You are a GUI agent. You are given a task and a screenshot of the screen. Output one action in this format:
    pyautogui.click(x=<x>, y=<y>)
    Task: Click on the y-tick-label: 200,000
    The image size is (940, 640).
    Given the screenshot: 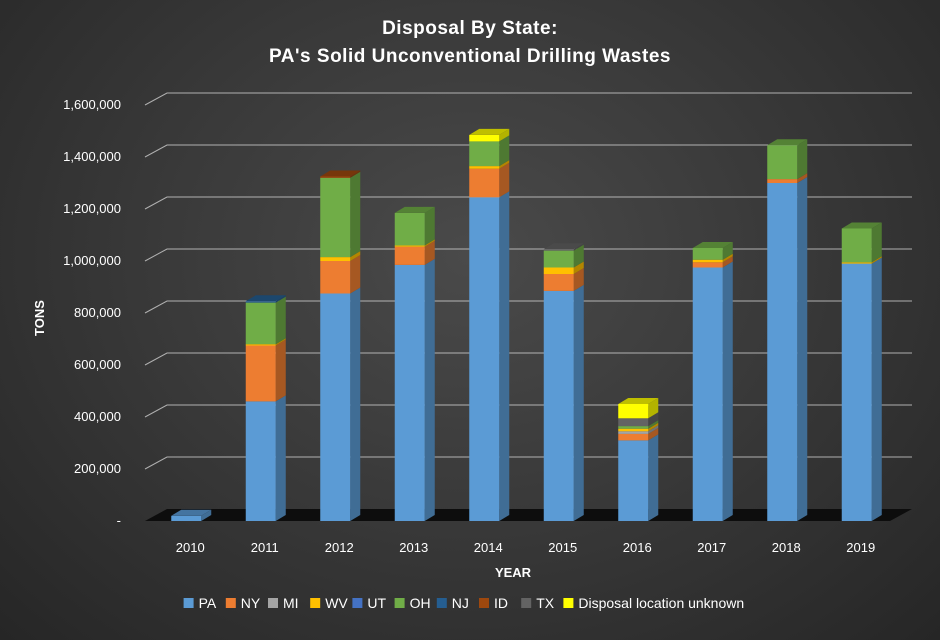 What is the action you would take?
    pyautogui.click(x=97, y=468)
    